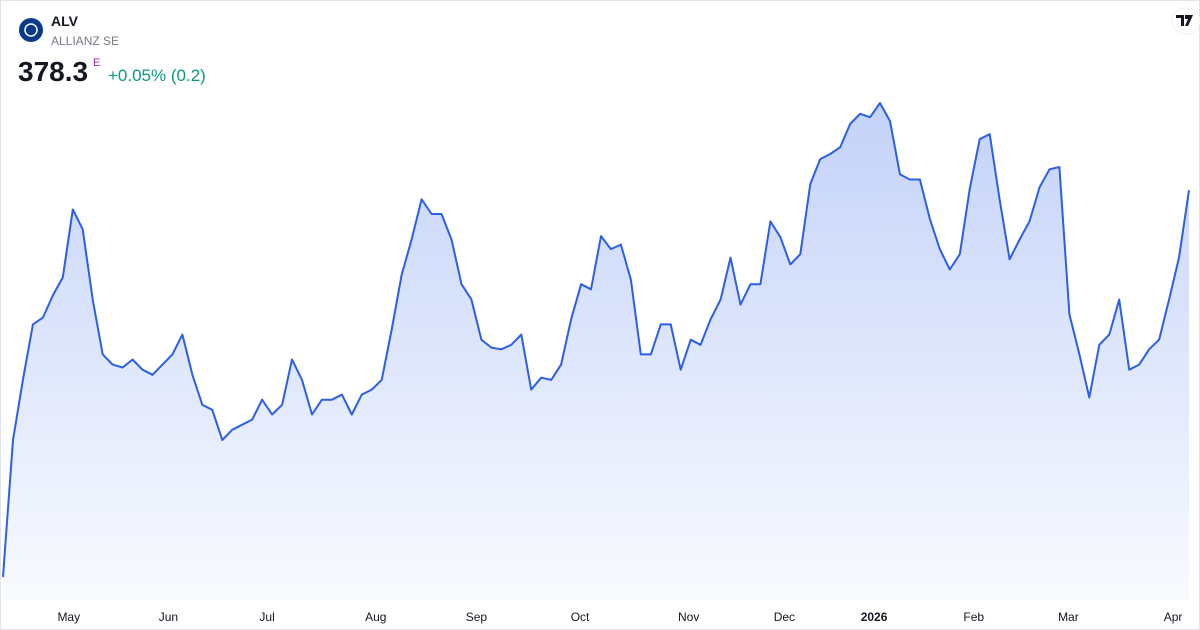 The width and height of the screenshot is (1200, 630). Describe the element at coordinates (1185, 21) in the screenshot. I see `tv-logo` at that location.